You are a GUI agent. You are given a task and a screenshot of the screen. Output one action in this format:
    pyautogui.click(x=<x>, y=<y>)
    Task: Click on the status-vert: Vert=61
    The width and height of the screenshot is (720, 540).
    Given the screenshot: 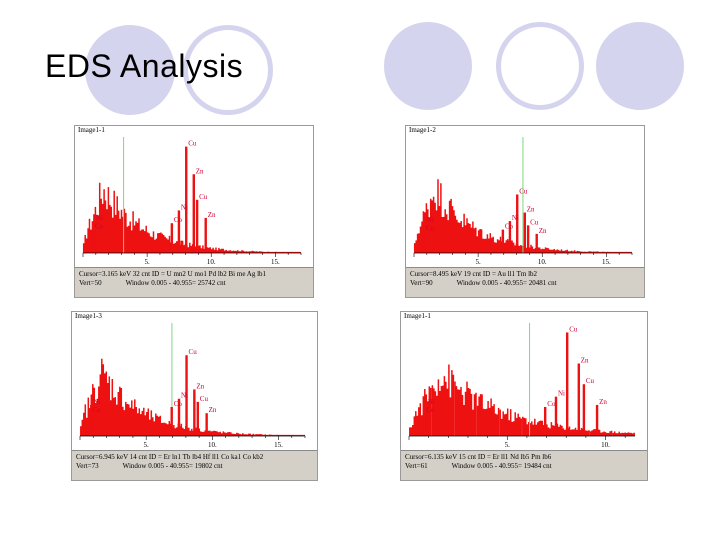 What is the action you would take?
    pyautogui.click(x=416, y=466)
    